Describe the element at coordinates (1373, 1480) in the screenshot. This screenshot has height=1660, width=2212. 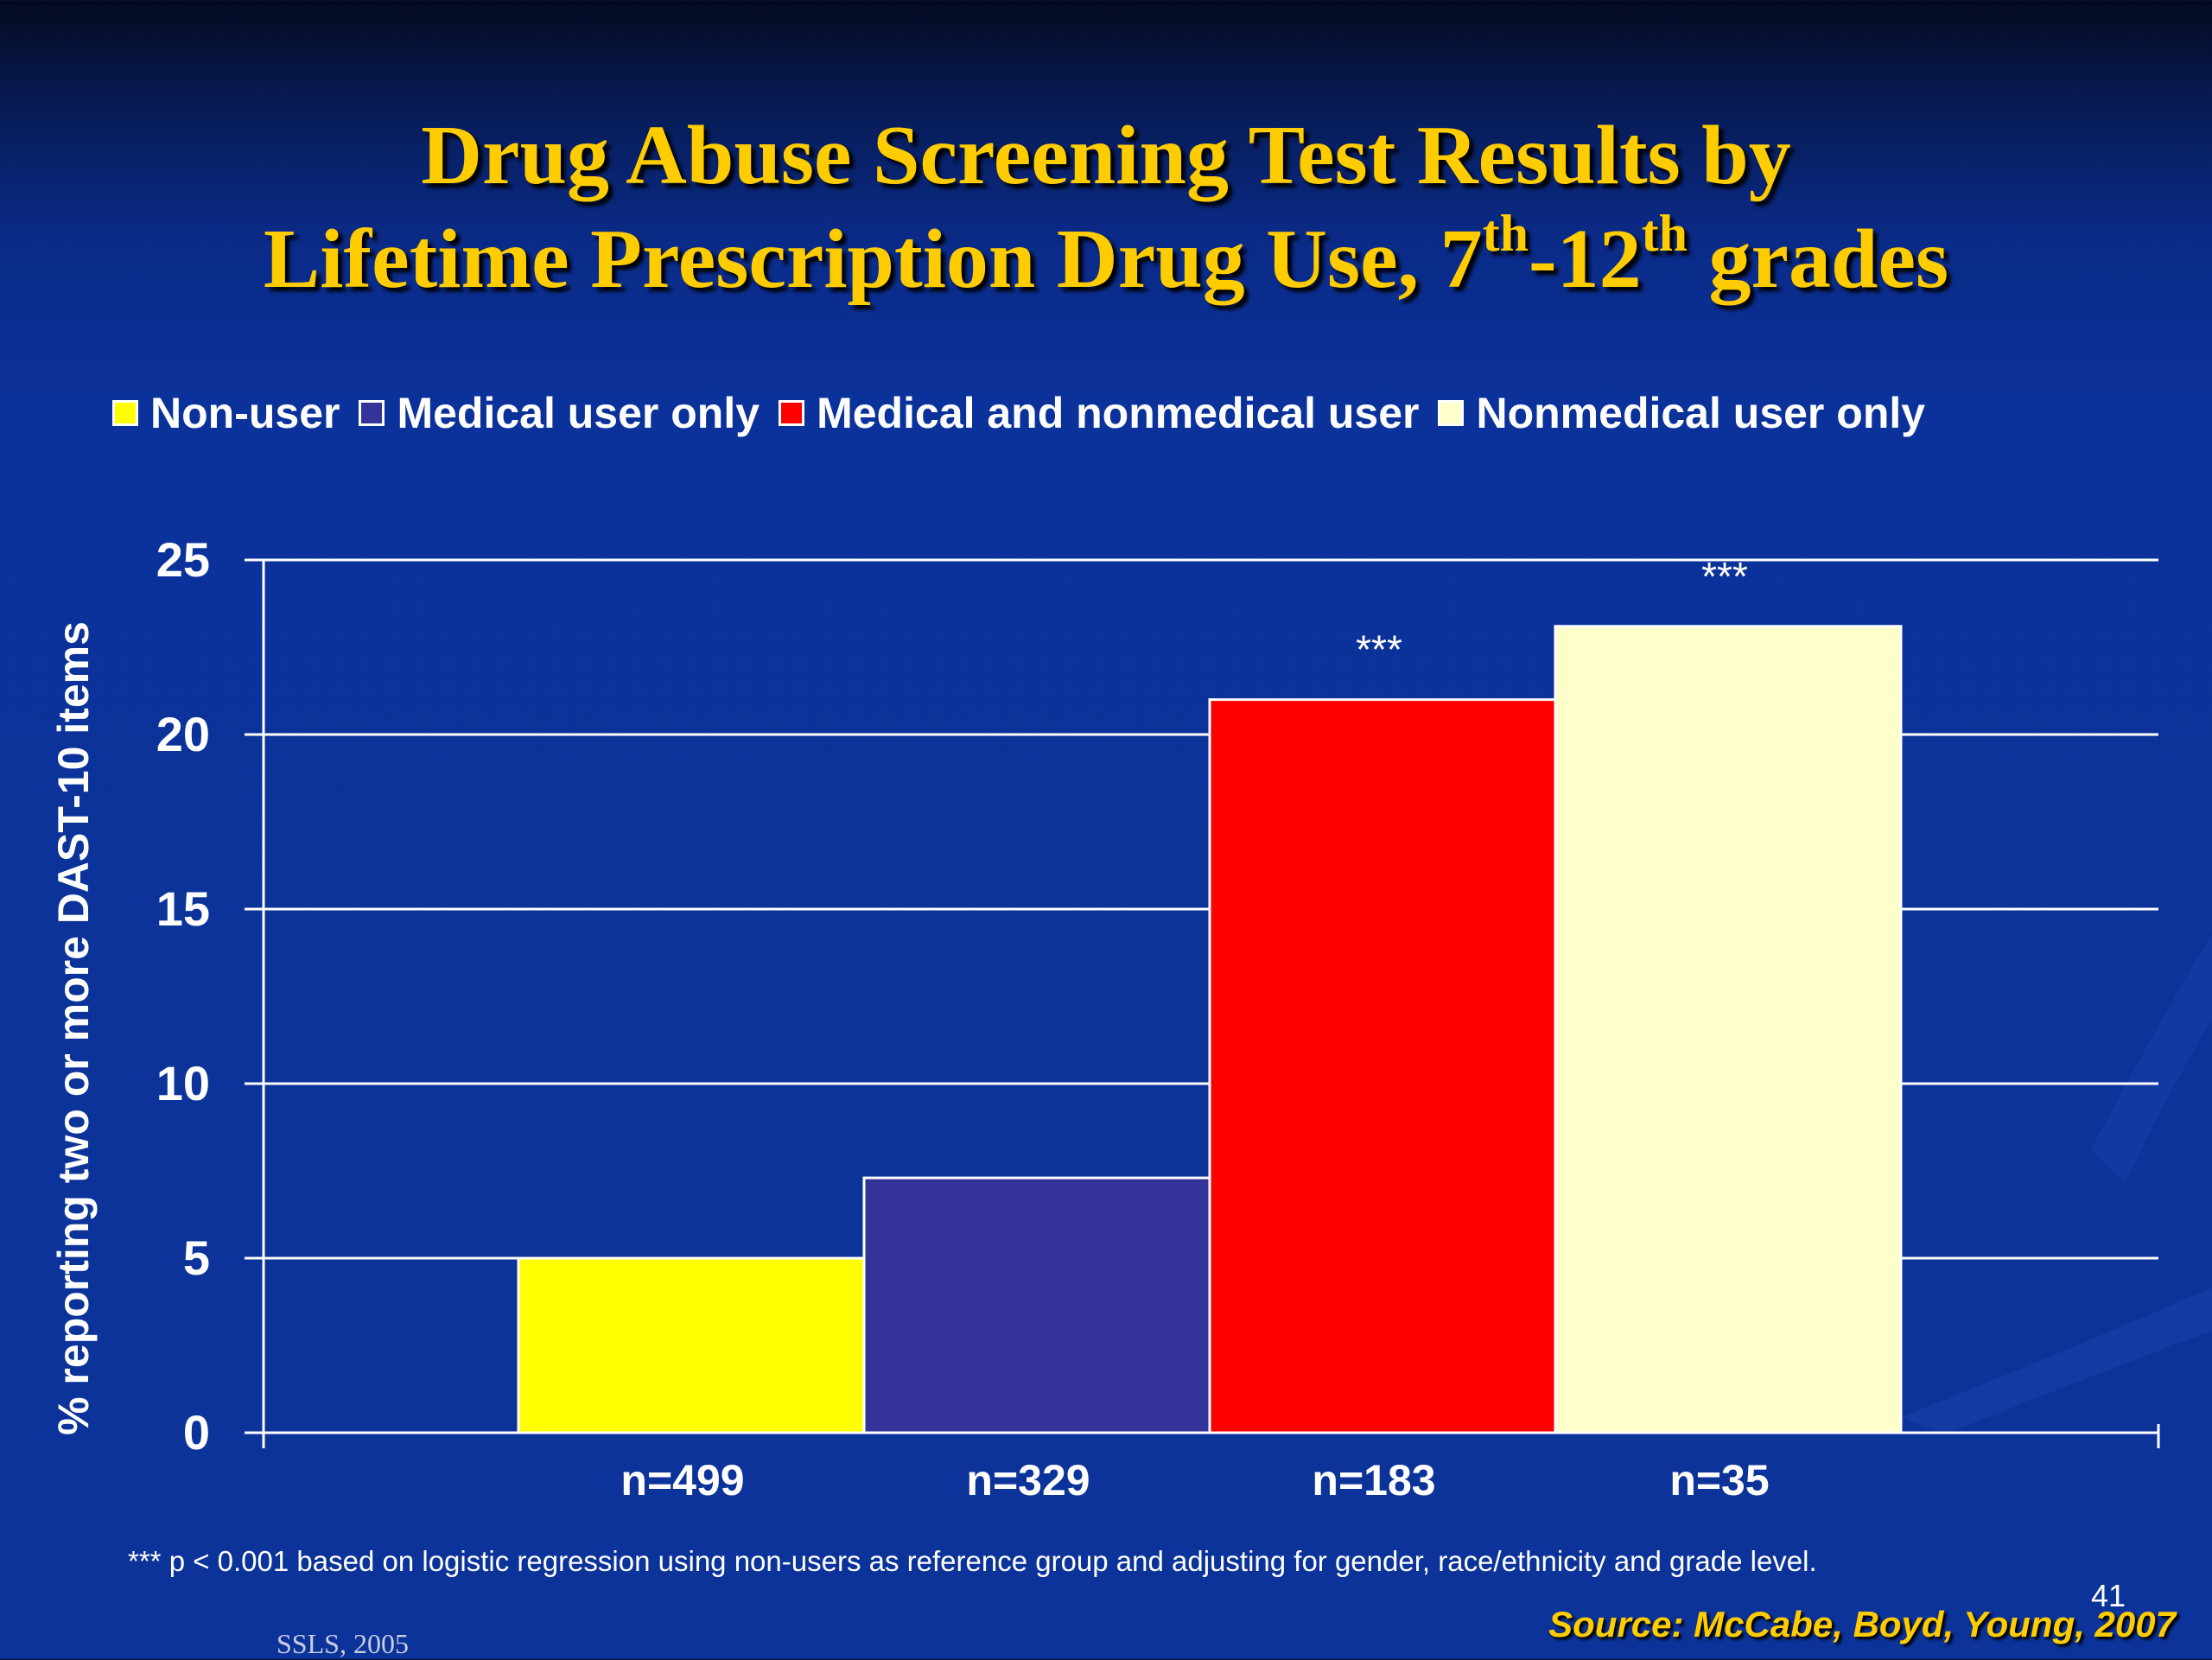
I see `x-category-label: n=183` at that location.